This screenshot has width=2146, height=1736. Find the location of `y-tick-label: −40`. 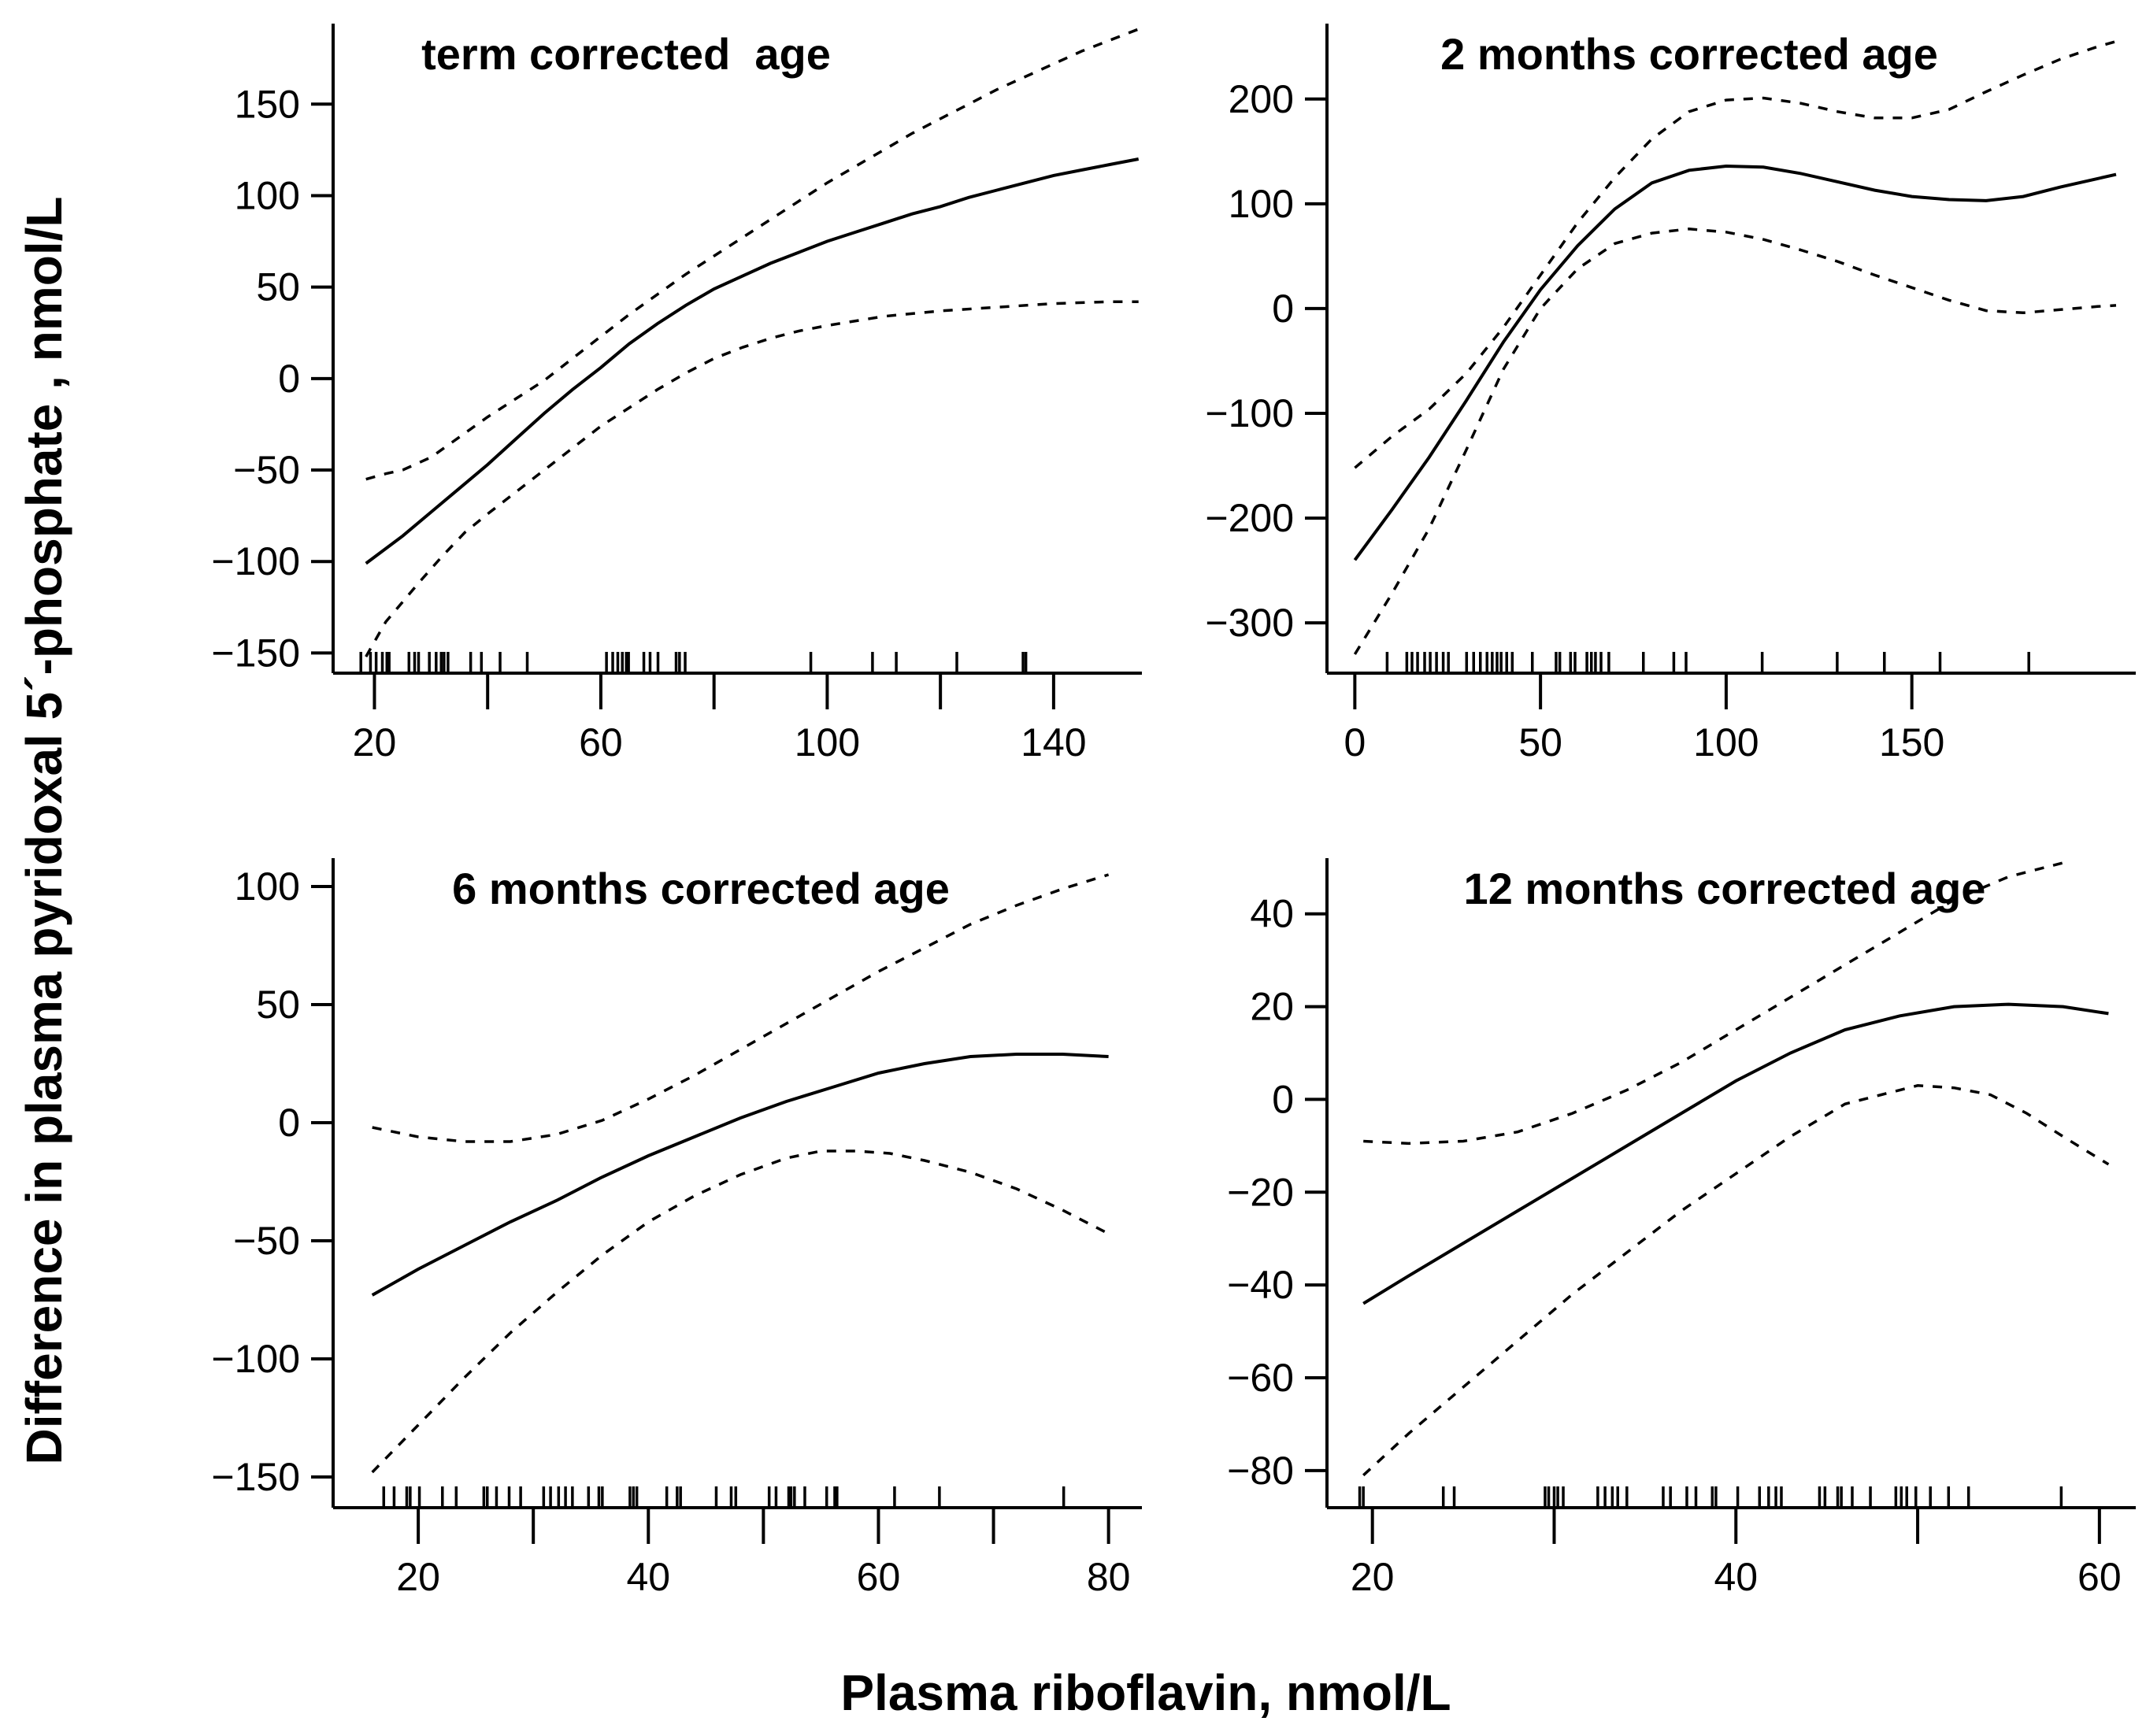

y-tick-label: −40 is located at coordinates (1260, 1285).